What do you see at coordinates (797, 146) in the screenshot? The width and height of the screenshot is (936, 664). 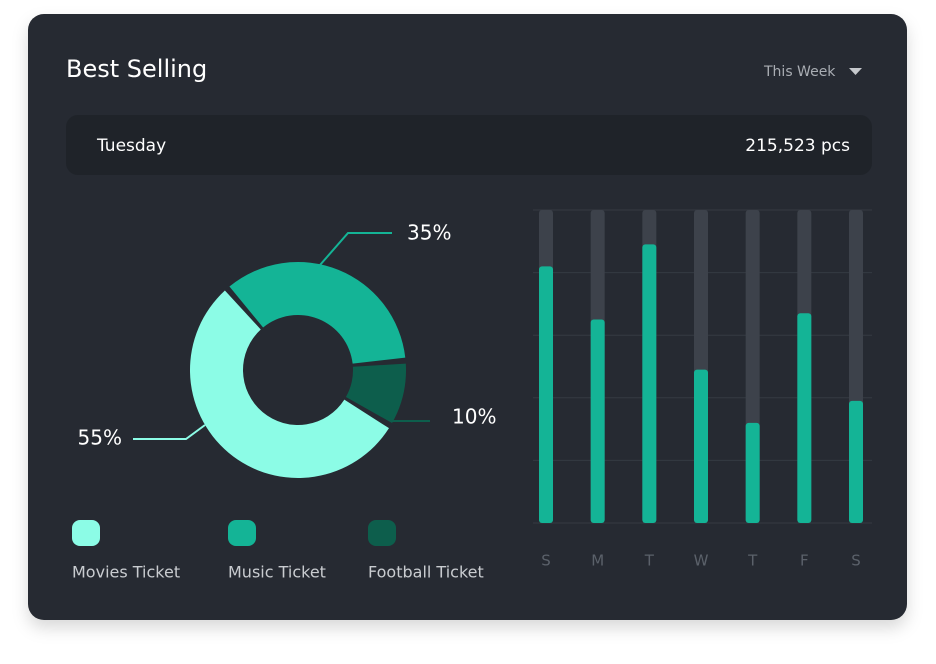 I see `summary-amount: 215,523 pcs` at bounding box center [797, 146].